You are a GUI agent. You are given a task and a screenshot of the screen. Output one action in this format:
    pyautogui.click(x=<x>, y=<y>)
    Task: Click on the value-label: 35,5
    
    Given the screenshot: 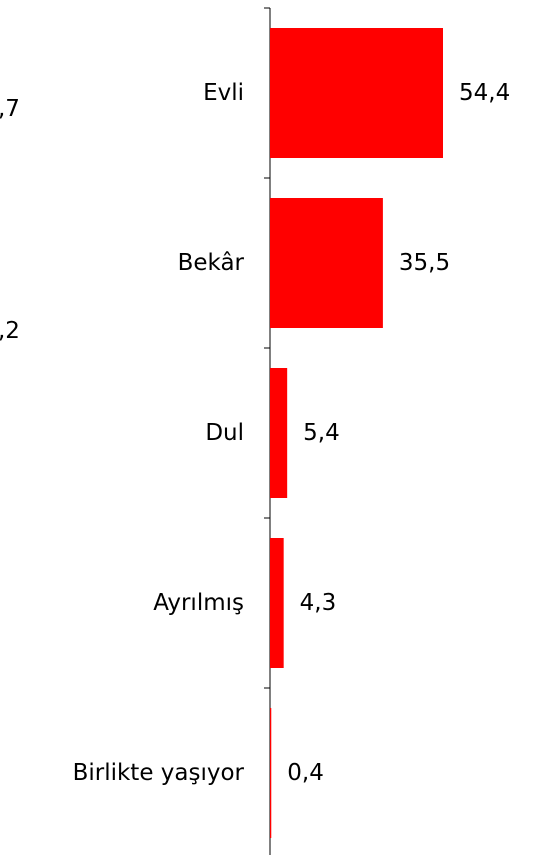 What is the action you would take?
    pyautogui.click(x=424, y=263)
    